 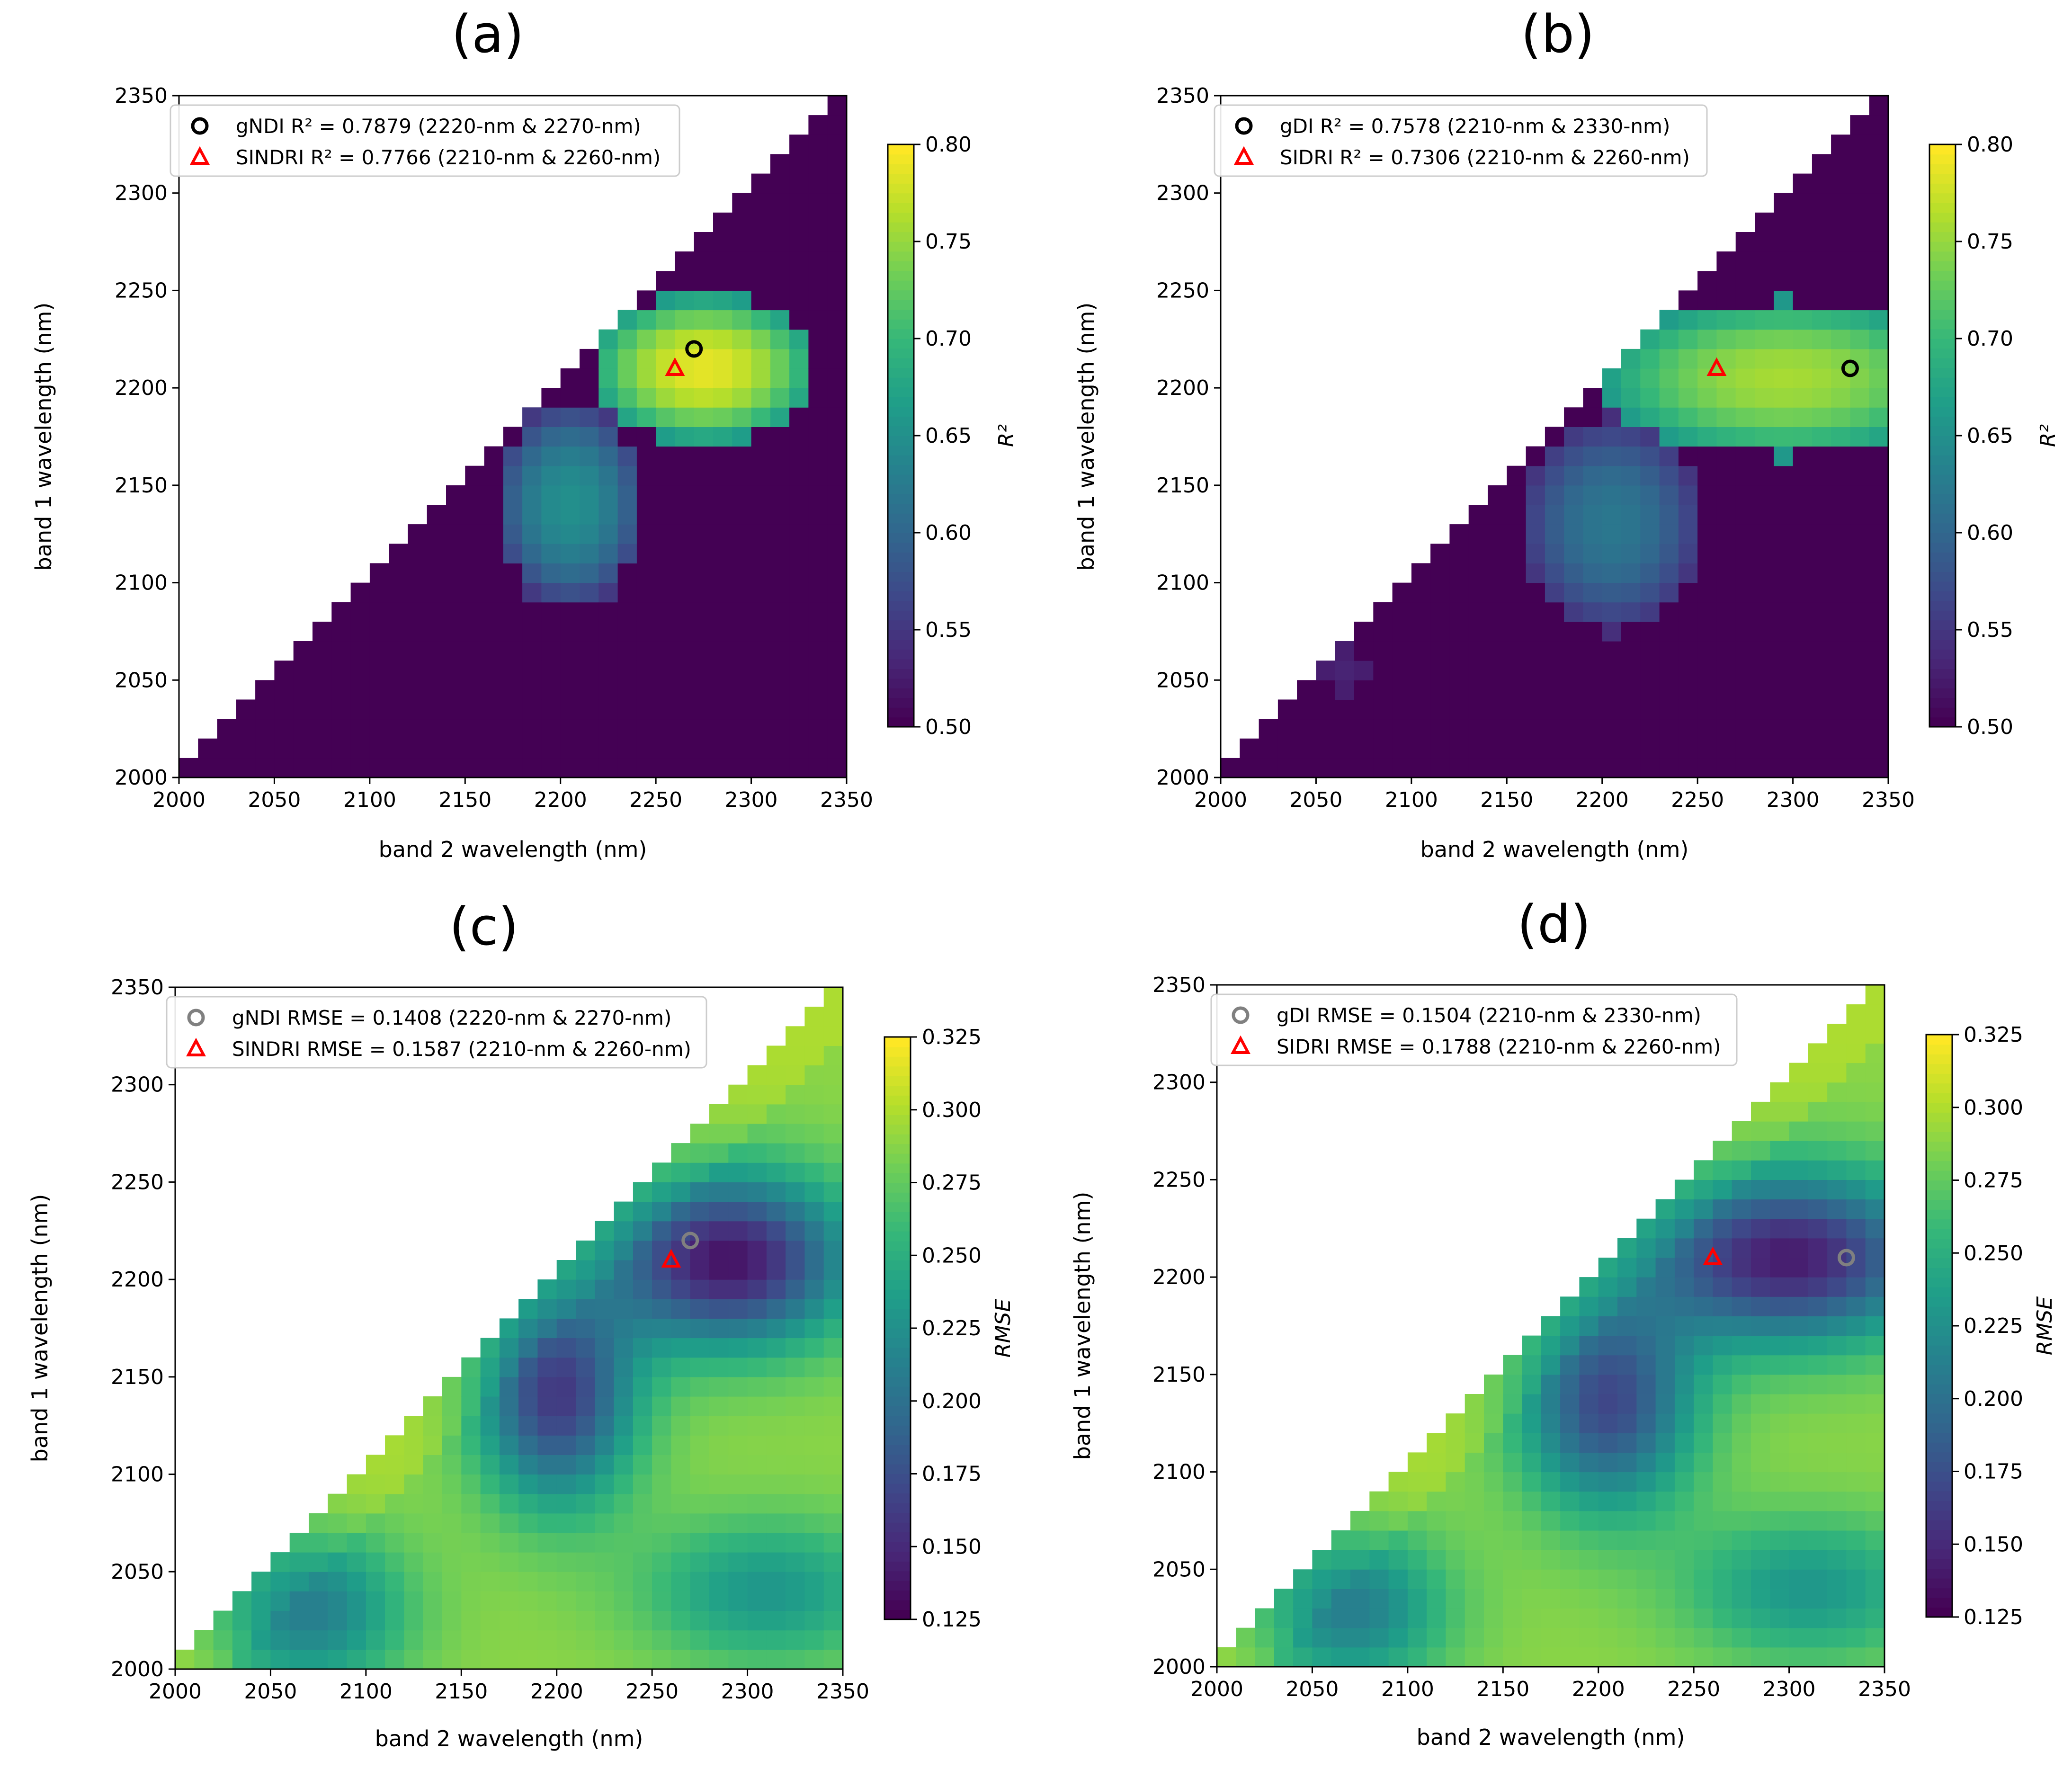 What do you see at coordinates (2048, 436) in the screenshot?
I see `colorbar-label: R²` at bounding box center [2048, 436].